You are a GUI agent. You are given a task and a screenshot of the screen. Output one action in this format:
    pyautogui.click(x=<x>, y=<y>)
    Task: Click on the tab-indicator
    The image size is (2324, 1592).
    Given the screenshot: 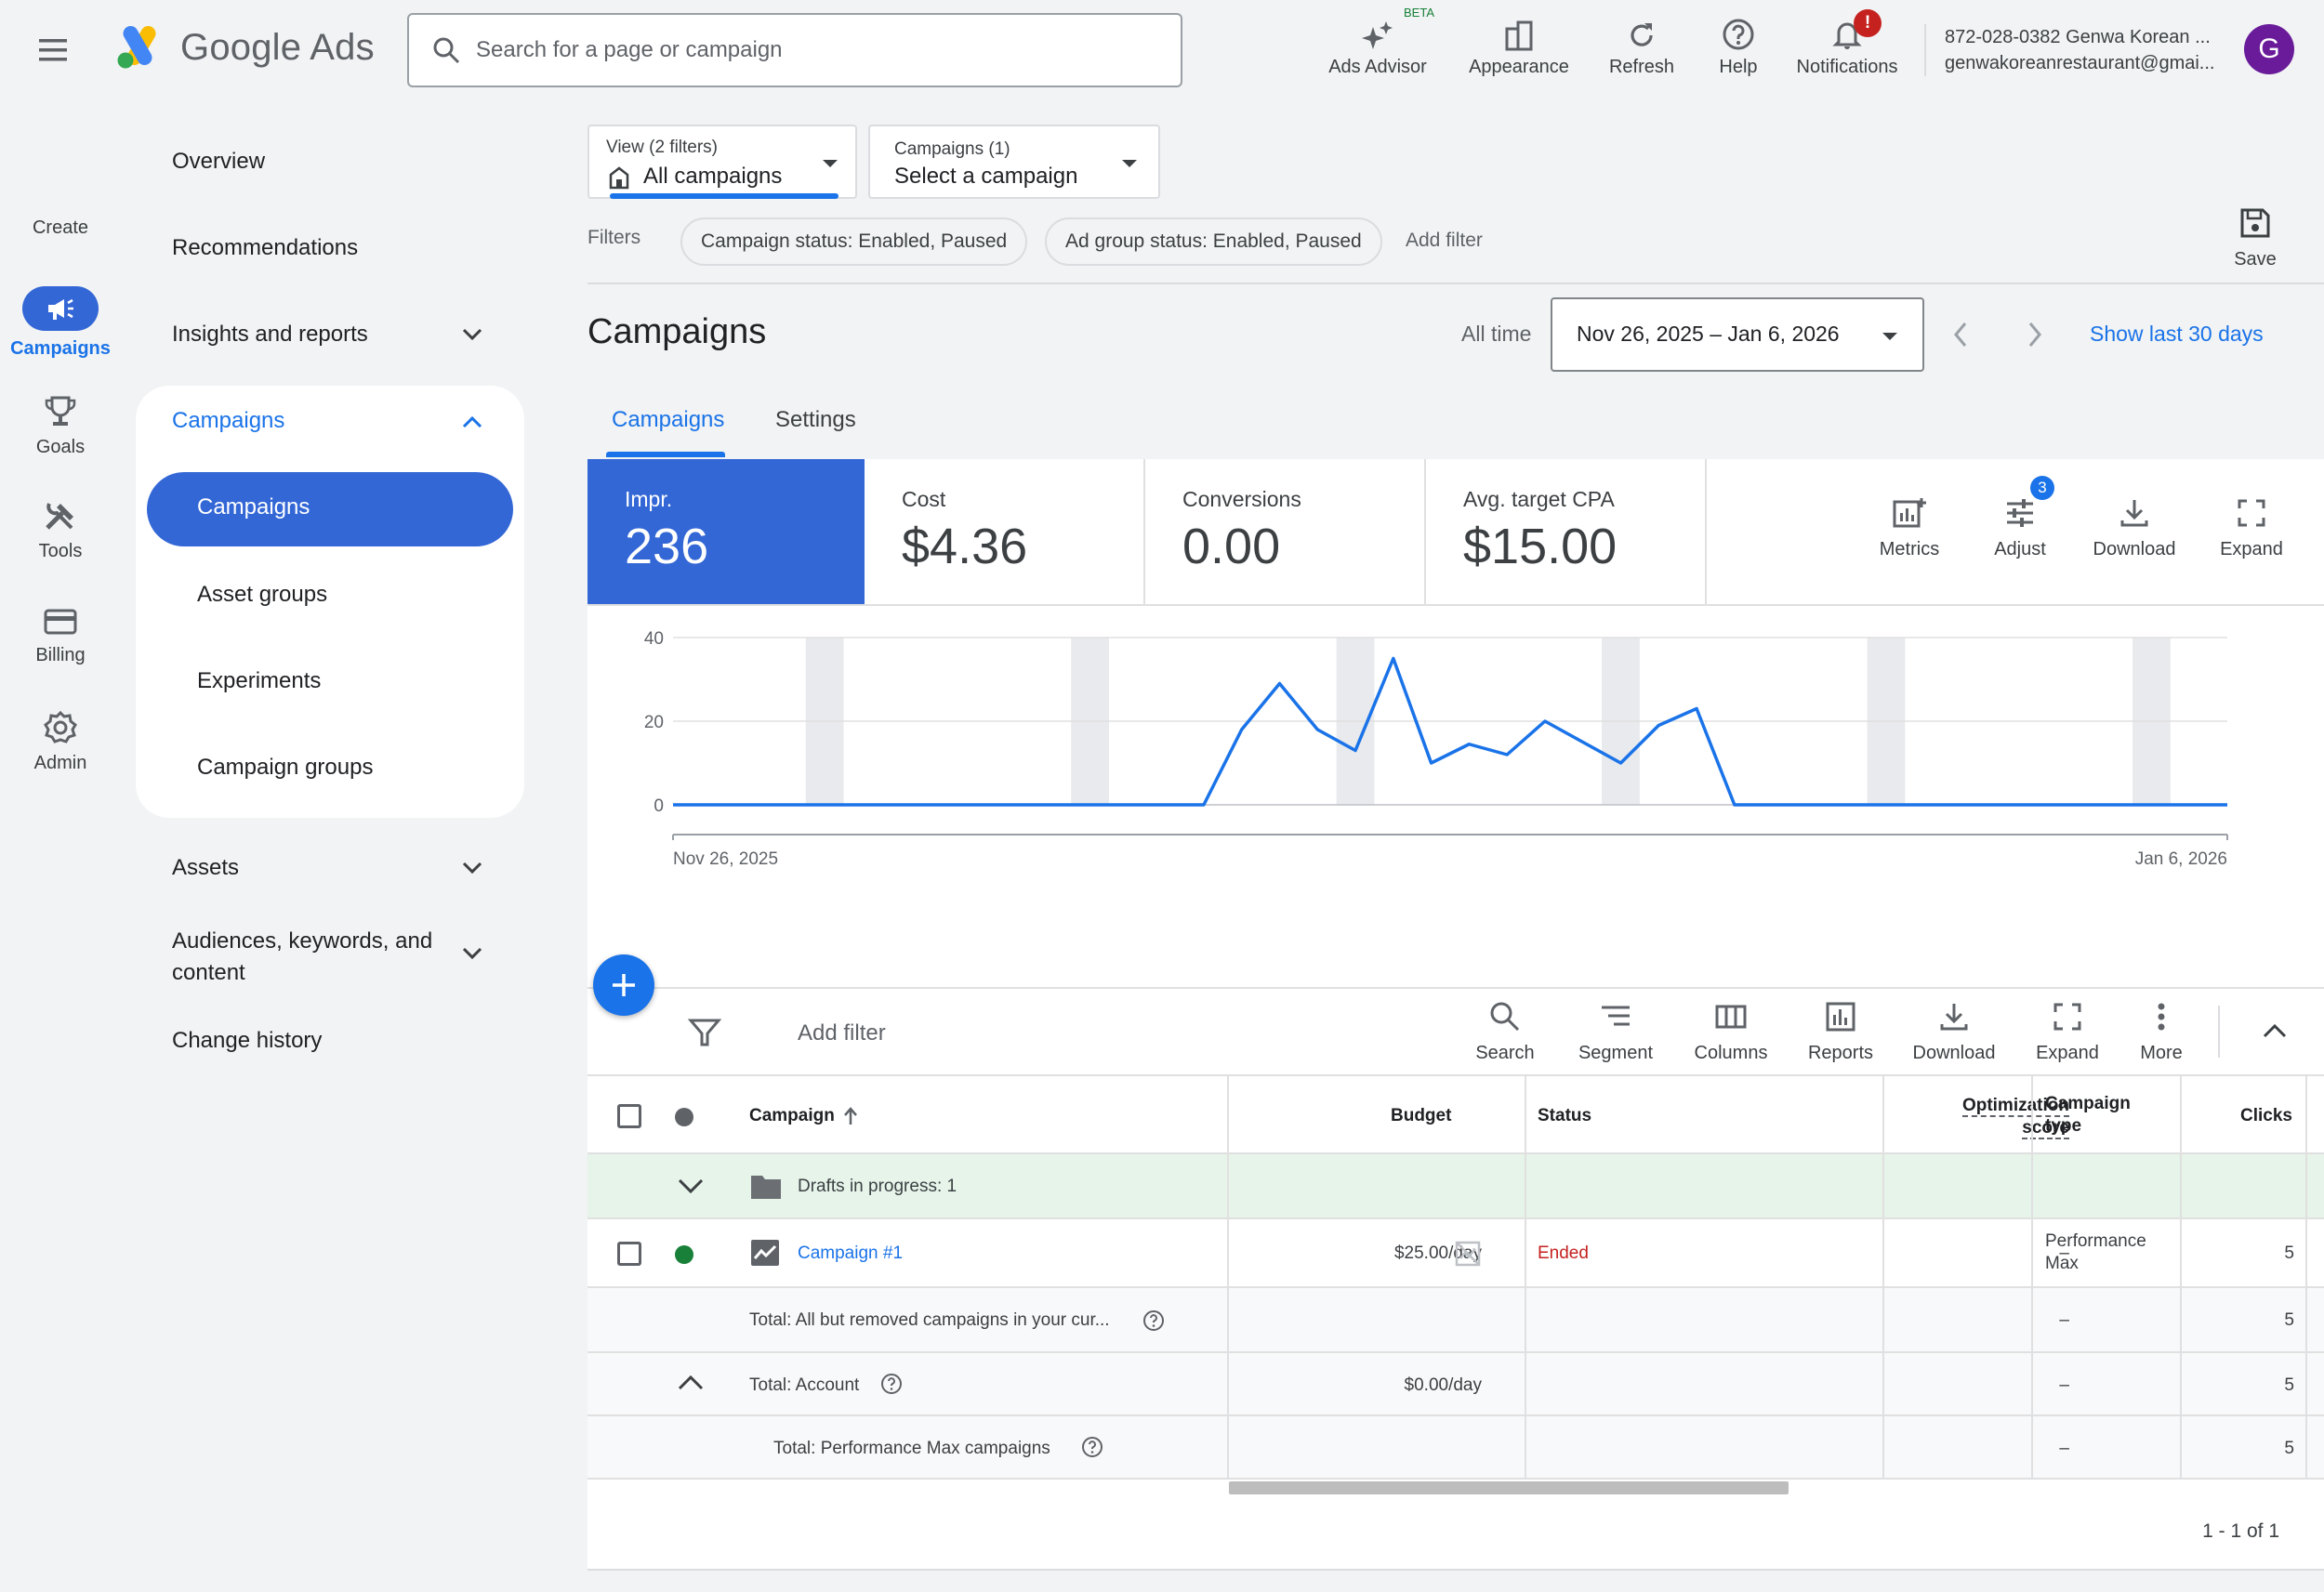 What is the action you would take?
    pyautogui.click(x=665, y=454)
    